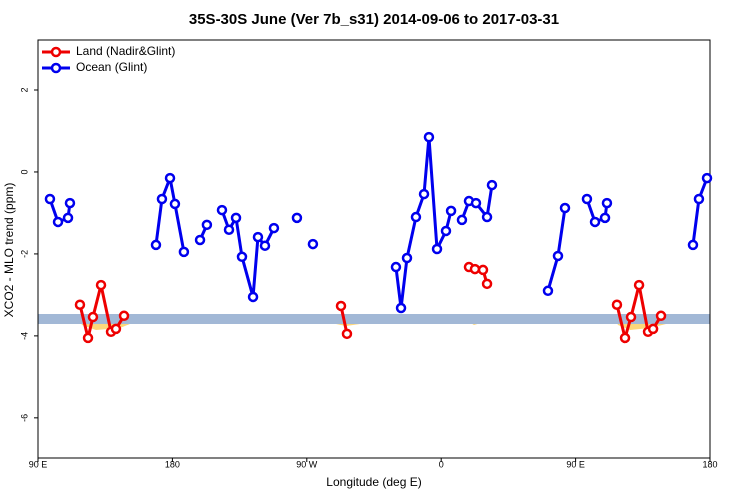  Describe the element at coordinates (9, 250) in the screenshot. I see `y-axis-label: XCO2 - MLO trend (ppm)` at that location.